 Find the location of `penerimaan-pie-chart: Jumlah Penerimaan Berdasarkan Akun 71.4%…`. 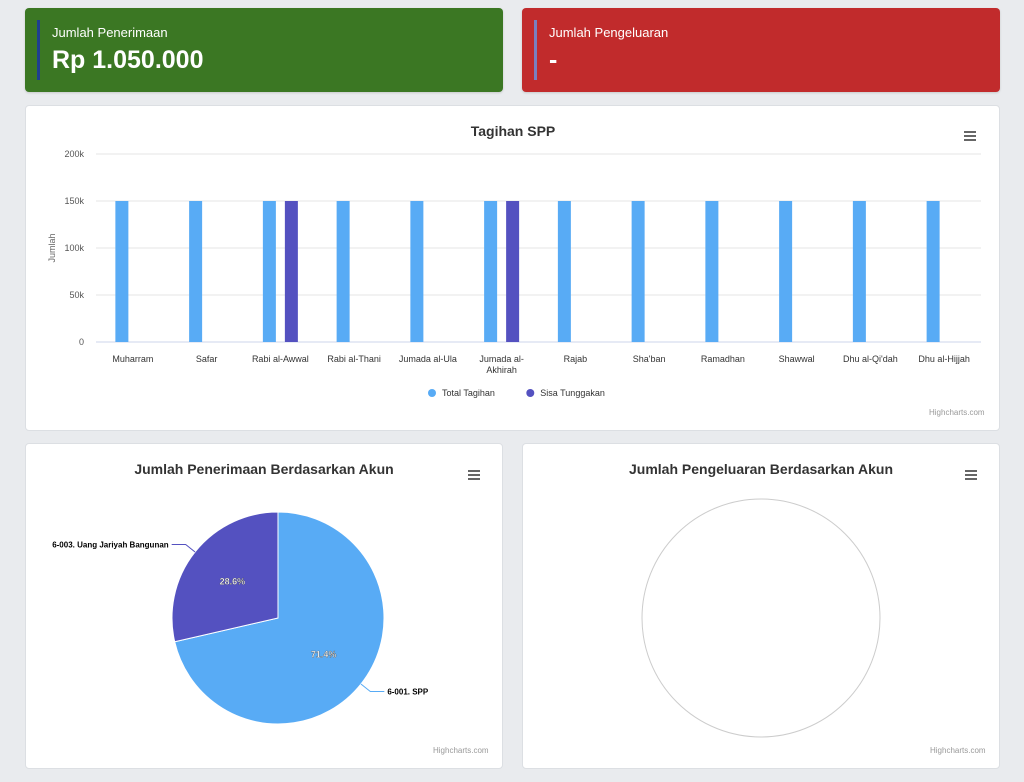

penerimaan-pie-chart: Jumlah Penerimaan Berdasarkan Akun 71.4%… is located at coordinates (240, 593).